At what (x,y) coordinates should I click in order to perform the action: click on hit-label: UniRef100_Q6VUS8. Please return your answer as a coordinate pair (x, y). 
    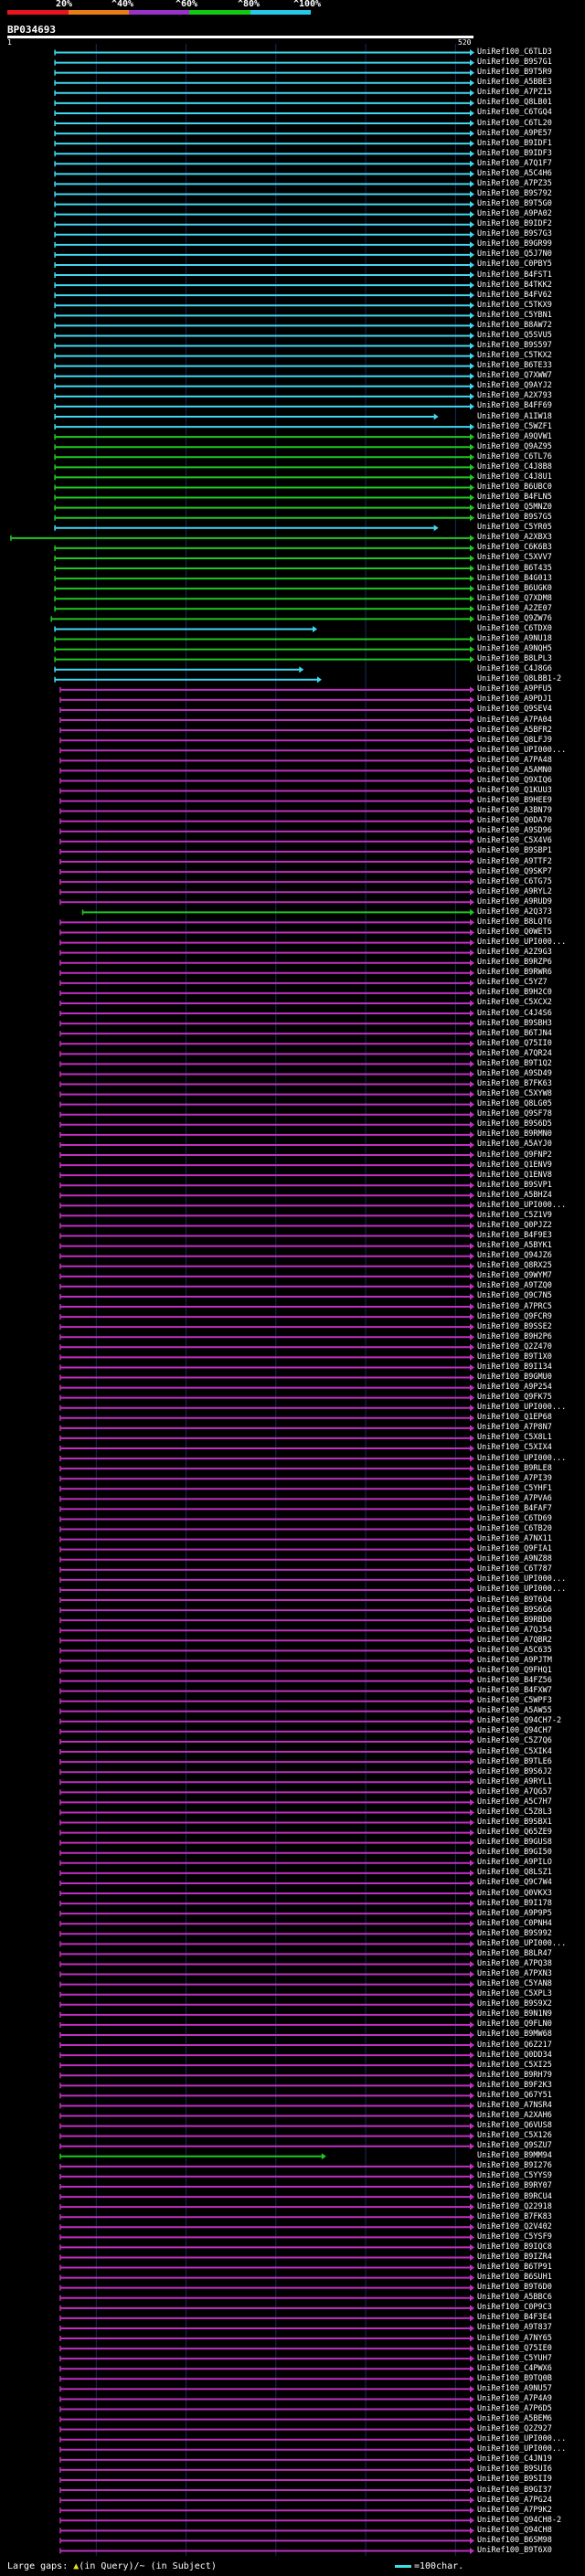
    Looking at the image, I should click on (514, 2126).